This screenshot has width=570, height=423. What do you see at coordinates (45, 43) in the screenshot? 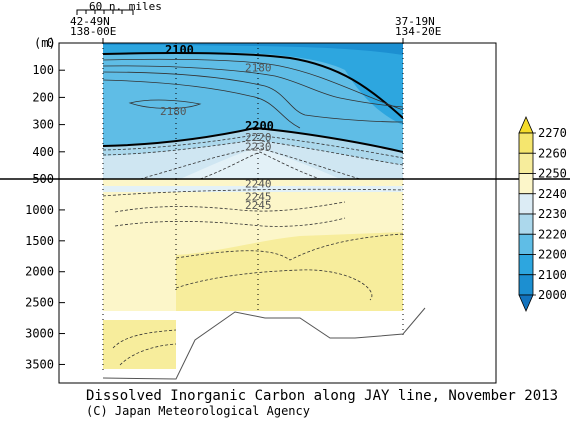
I see `y-axis-unit: (m)` at bounding box center [45, 43].